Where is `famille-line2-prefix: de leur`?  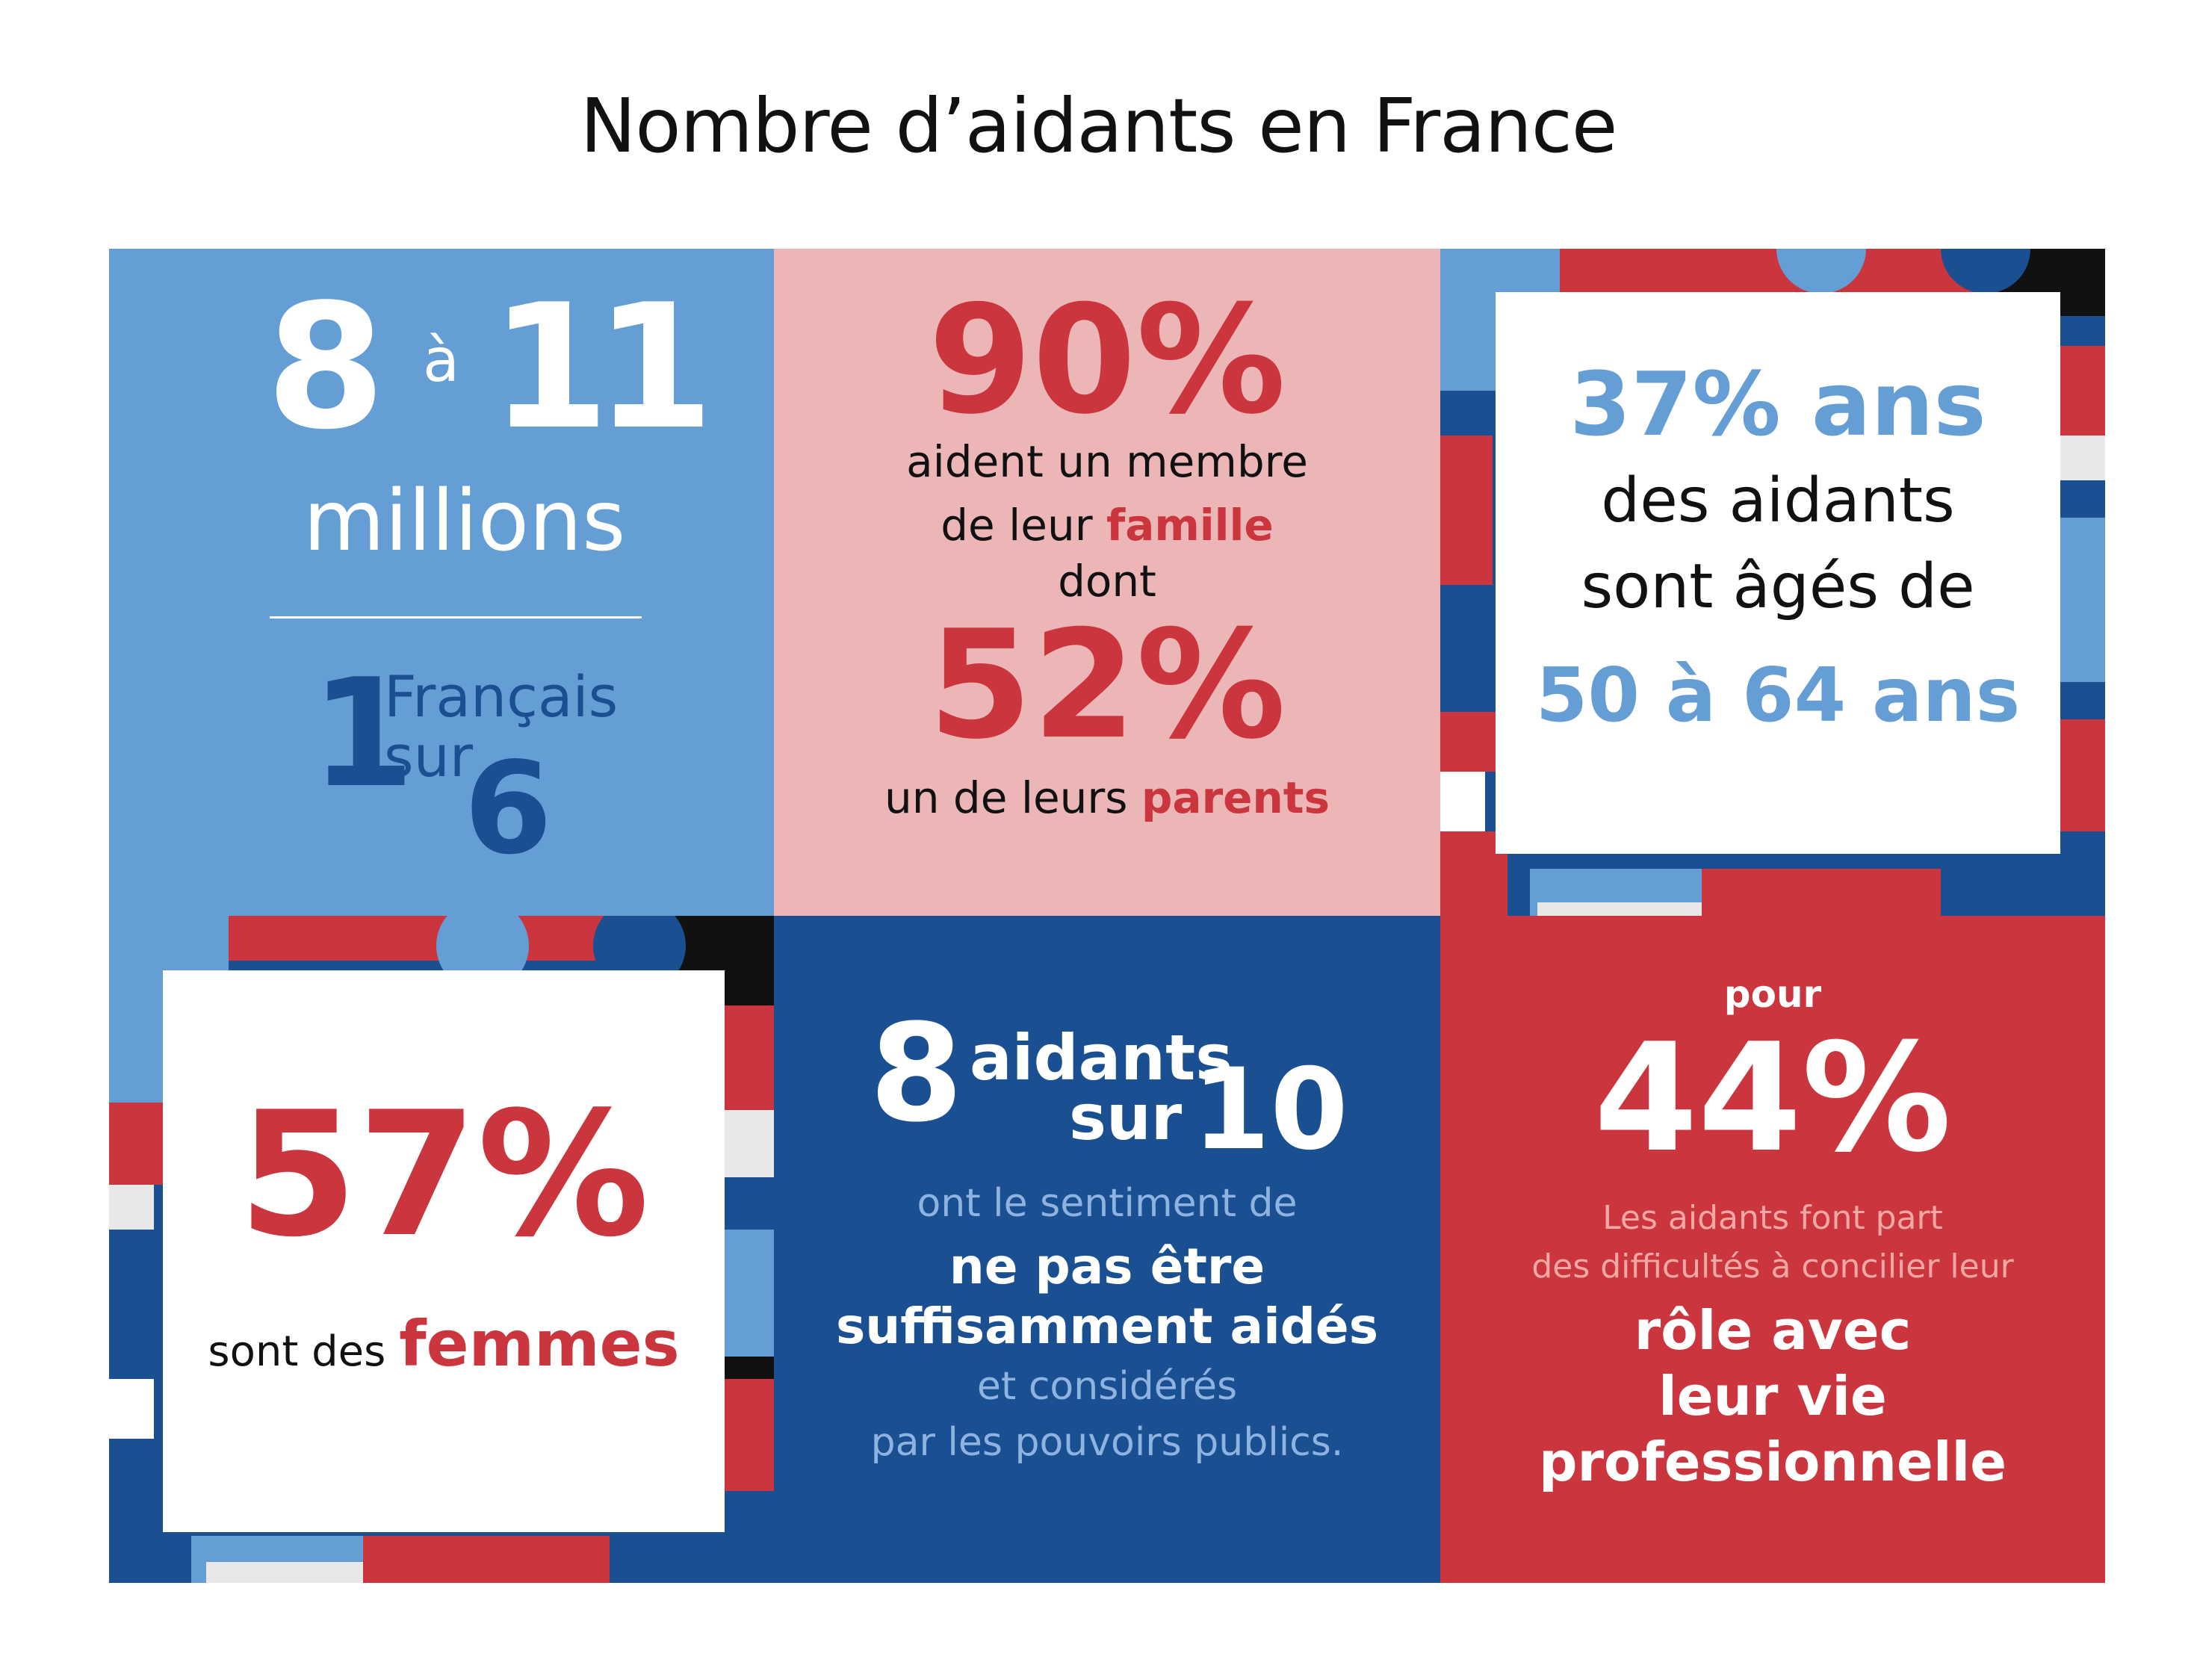 famille-line2-prefix: de leur is located at coordinates (1024, 525).